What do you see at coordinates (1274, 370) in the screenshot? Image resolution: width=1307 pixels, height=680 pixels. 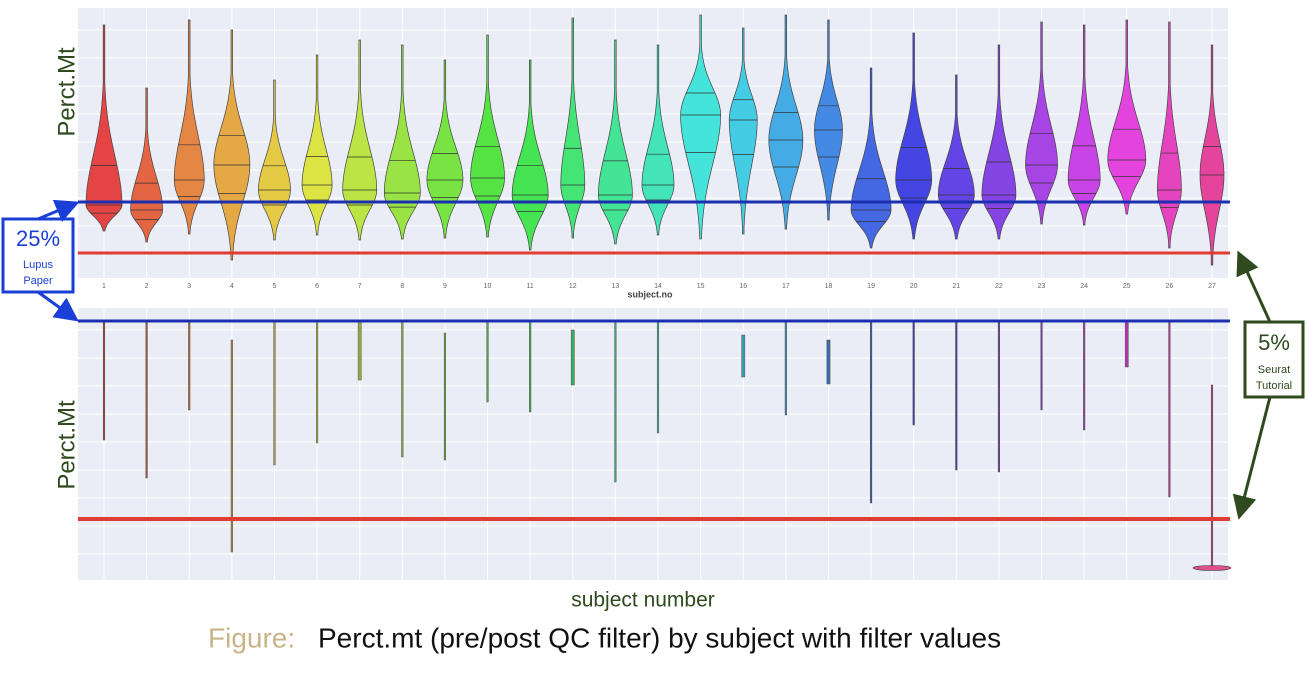 I see `callout-text: Seurat` at bounding box center [1274, 370].